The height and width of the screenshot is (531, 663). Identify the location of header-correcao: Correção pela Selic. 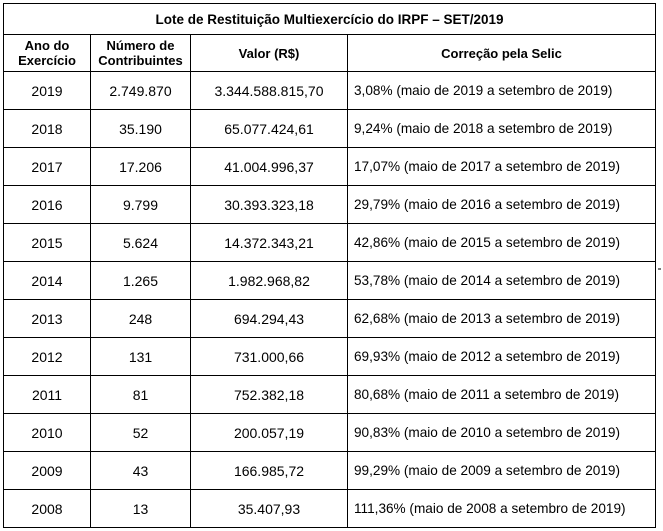
(501, 53).